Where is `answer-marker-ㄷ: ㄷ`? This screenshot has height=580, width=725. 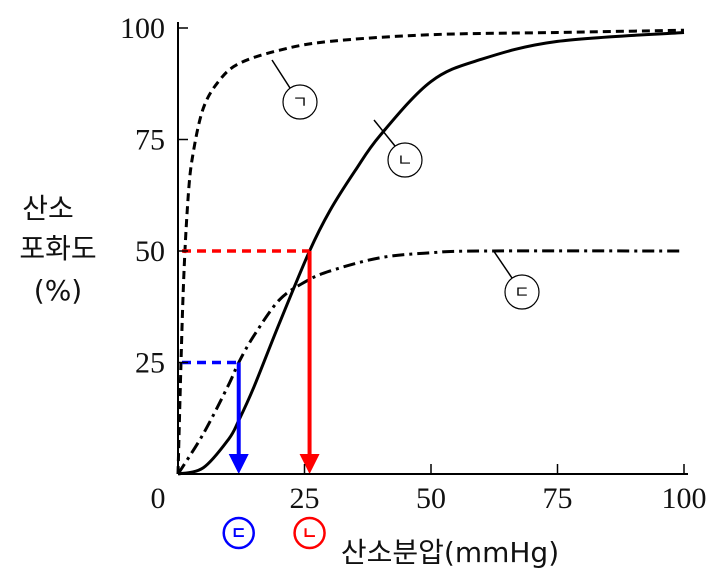
answer-marker-ㄷ: ㄷ is located at coordinates (239, 534).